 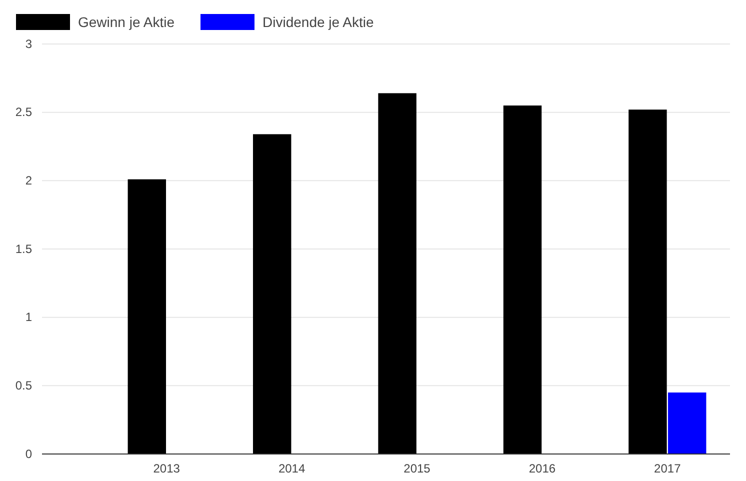 I want to click on x-tick-label: 2016, so click(x=542, y=469).